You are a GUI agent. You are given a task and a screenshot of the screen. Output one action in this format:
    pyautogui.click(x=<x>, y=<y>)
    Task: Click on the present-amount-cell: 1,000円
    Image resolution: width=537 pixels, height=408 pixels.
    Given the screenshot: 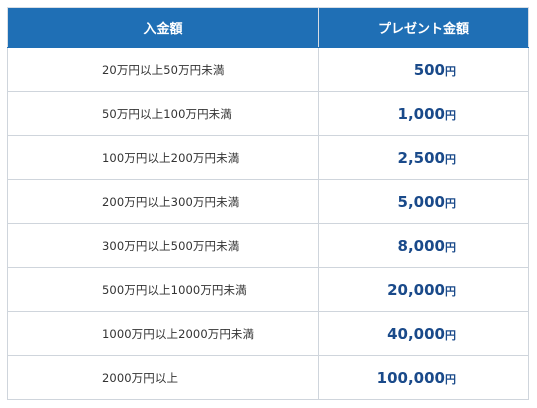 What is the action you would take?
    pyautogui.click(x=423, y=113)
    